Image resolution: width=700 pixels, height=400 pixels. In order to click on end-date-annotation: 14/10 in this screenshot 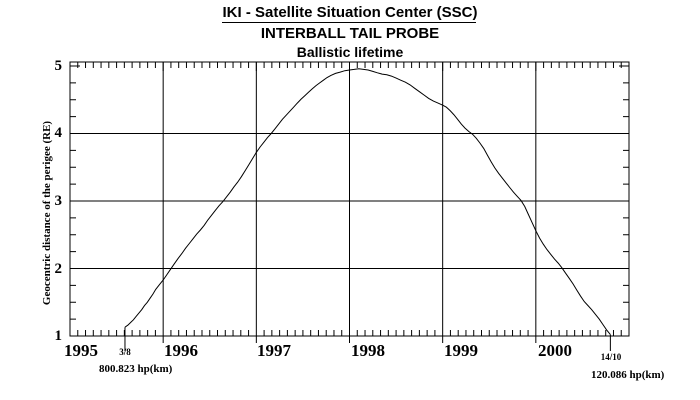, I will do `click(611, 357)`.